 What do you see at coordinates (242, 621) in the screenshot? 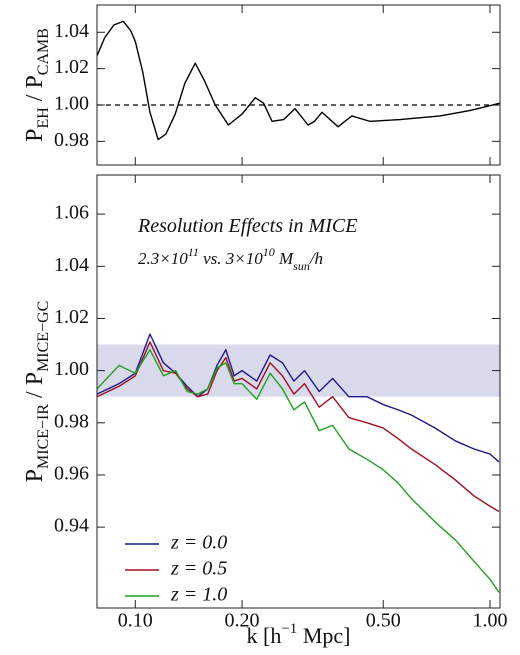
I see `x-tick-label: 0.20` at bounding box center [242, 621].